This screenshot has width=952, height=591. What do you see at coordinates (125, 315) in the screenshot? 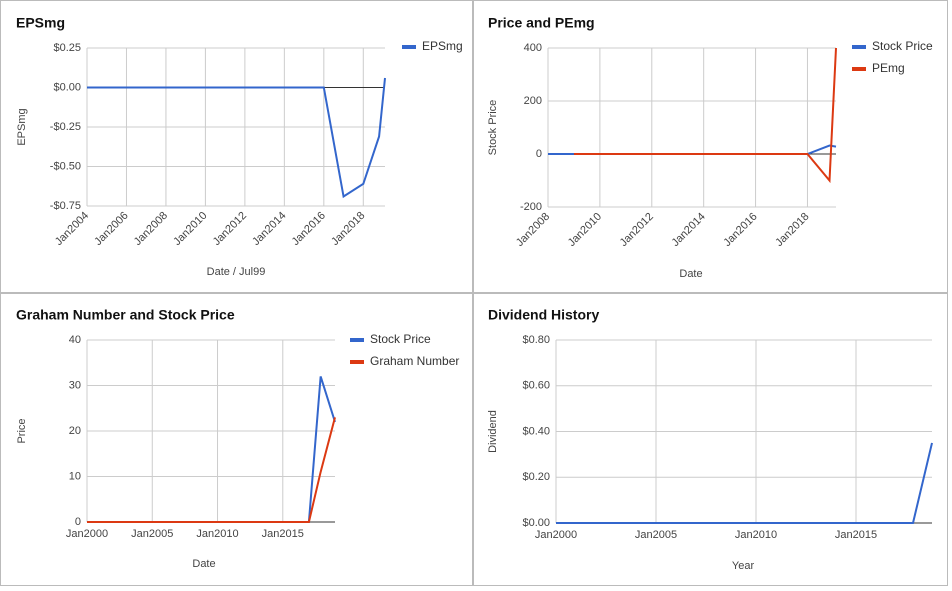
I see `chart-title: Graham Number and Stock Price` at bounding box center [125, 315].